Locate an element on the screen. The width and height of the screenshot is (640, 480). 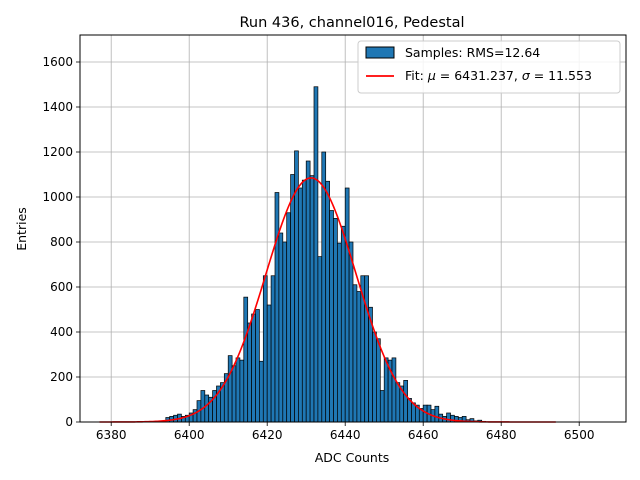
y-tick-label: 200 is located at coordinates (61, 377).